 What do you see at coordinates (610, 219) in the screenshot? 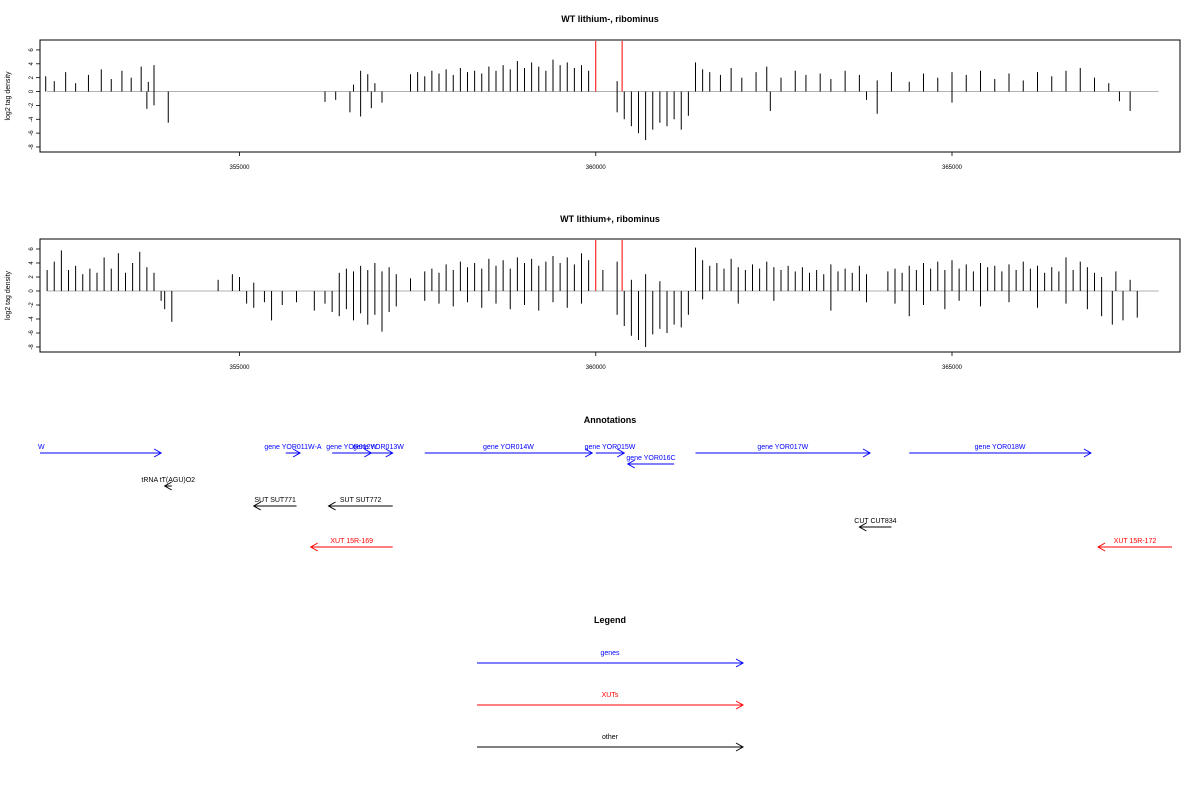
I see `track-title: WT lithium+, ribominus` at bounding box center [610, 219].